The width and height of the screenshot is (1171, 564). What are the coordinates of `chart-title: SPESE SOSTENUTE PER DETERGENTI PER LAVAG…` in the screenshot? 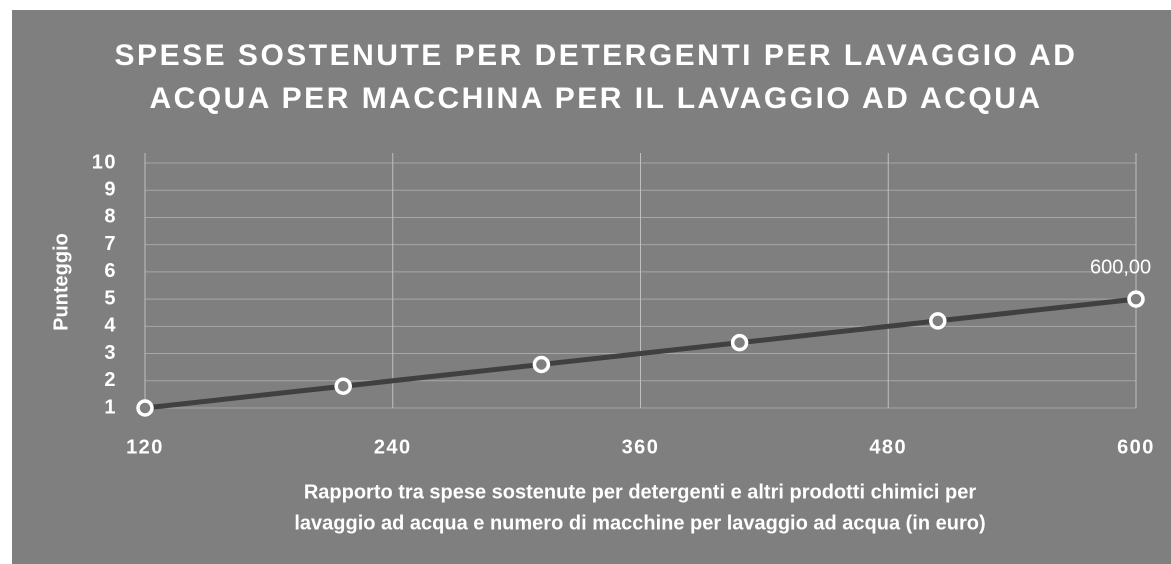 It's located at (596, 55).